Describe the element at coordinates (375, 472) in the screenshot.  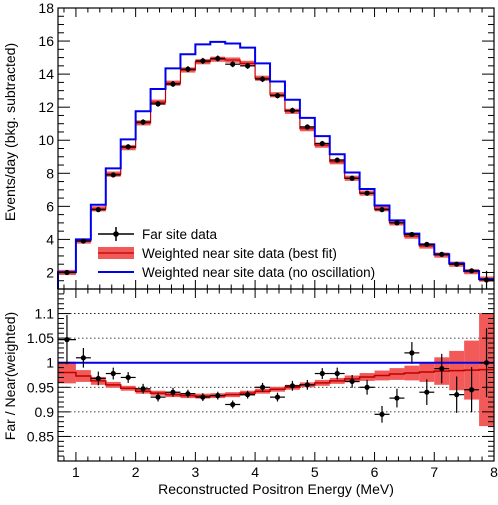
I see `bottom-x-tick-label: 6` at that location.